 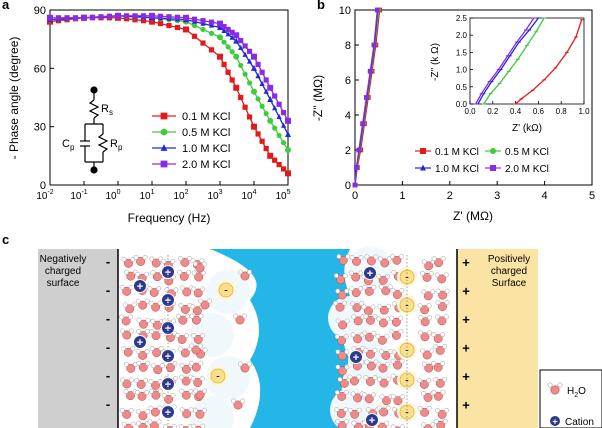 I want to click on y-tick-label: 6, so click(x=348, y=81).